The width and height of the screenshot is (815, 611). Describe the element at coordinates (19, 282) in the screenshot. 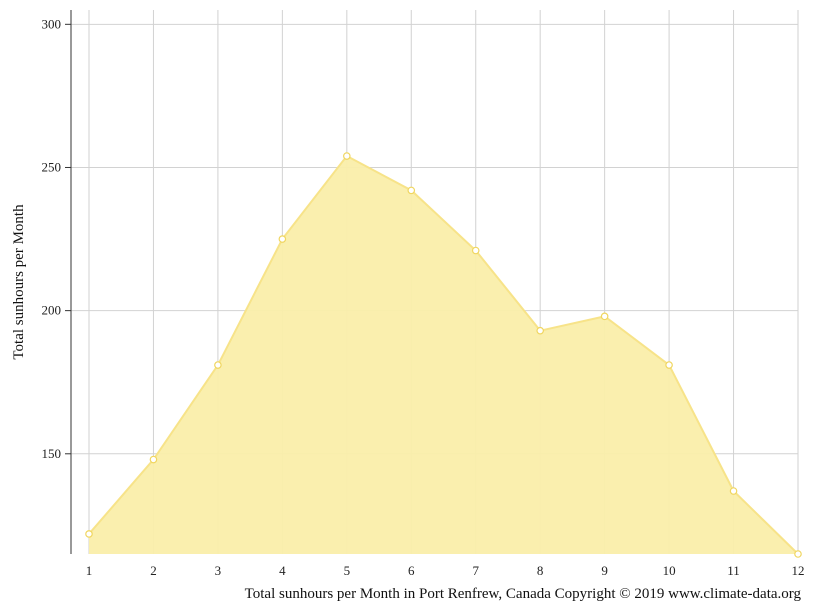

I see `y-axis-title: Total sunhours per Month` at that location.